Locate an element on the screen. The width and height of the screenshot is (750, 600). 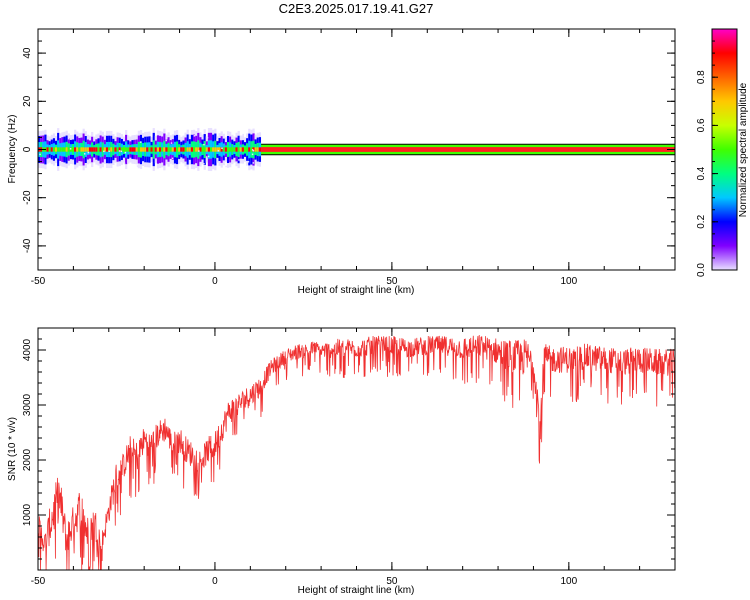
snr-y-tick-label: 2000 is located at coordinates (27, 459).